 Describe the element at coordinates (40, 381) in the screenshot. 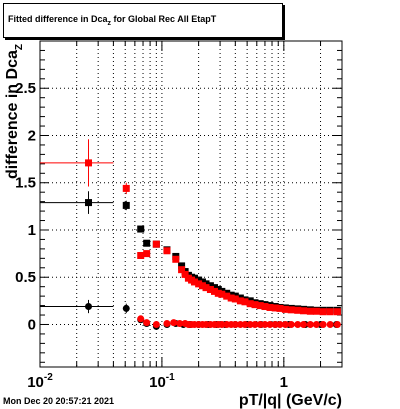

I see `x-tick-label: 10⁻²` at that location.